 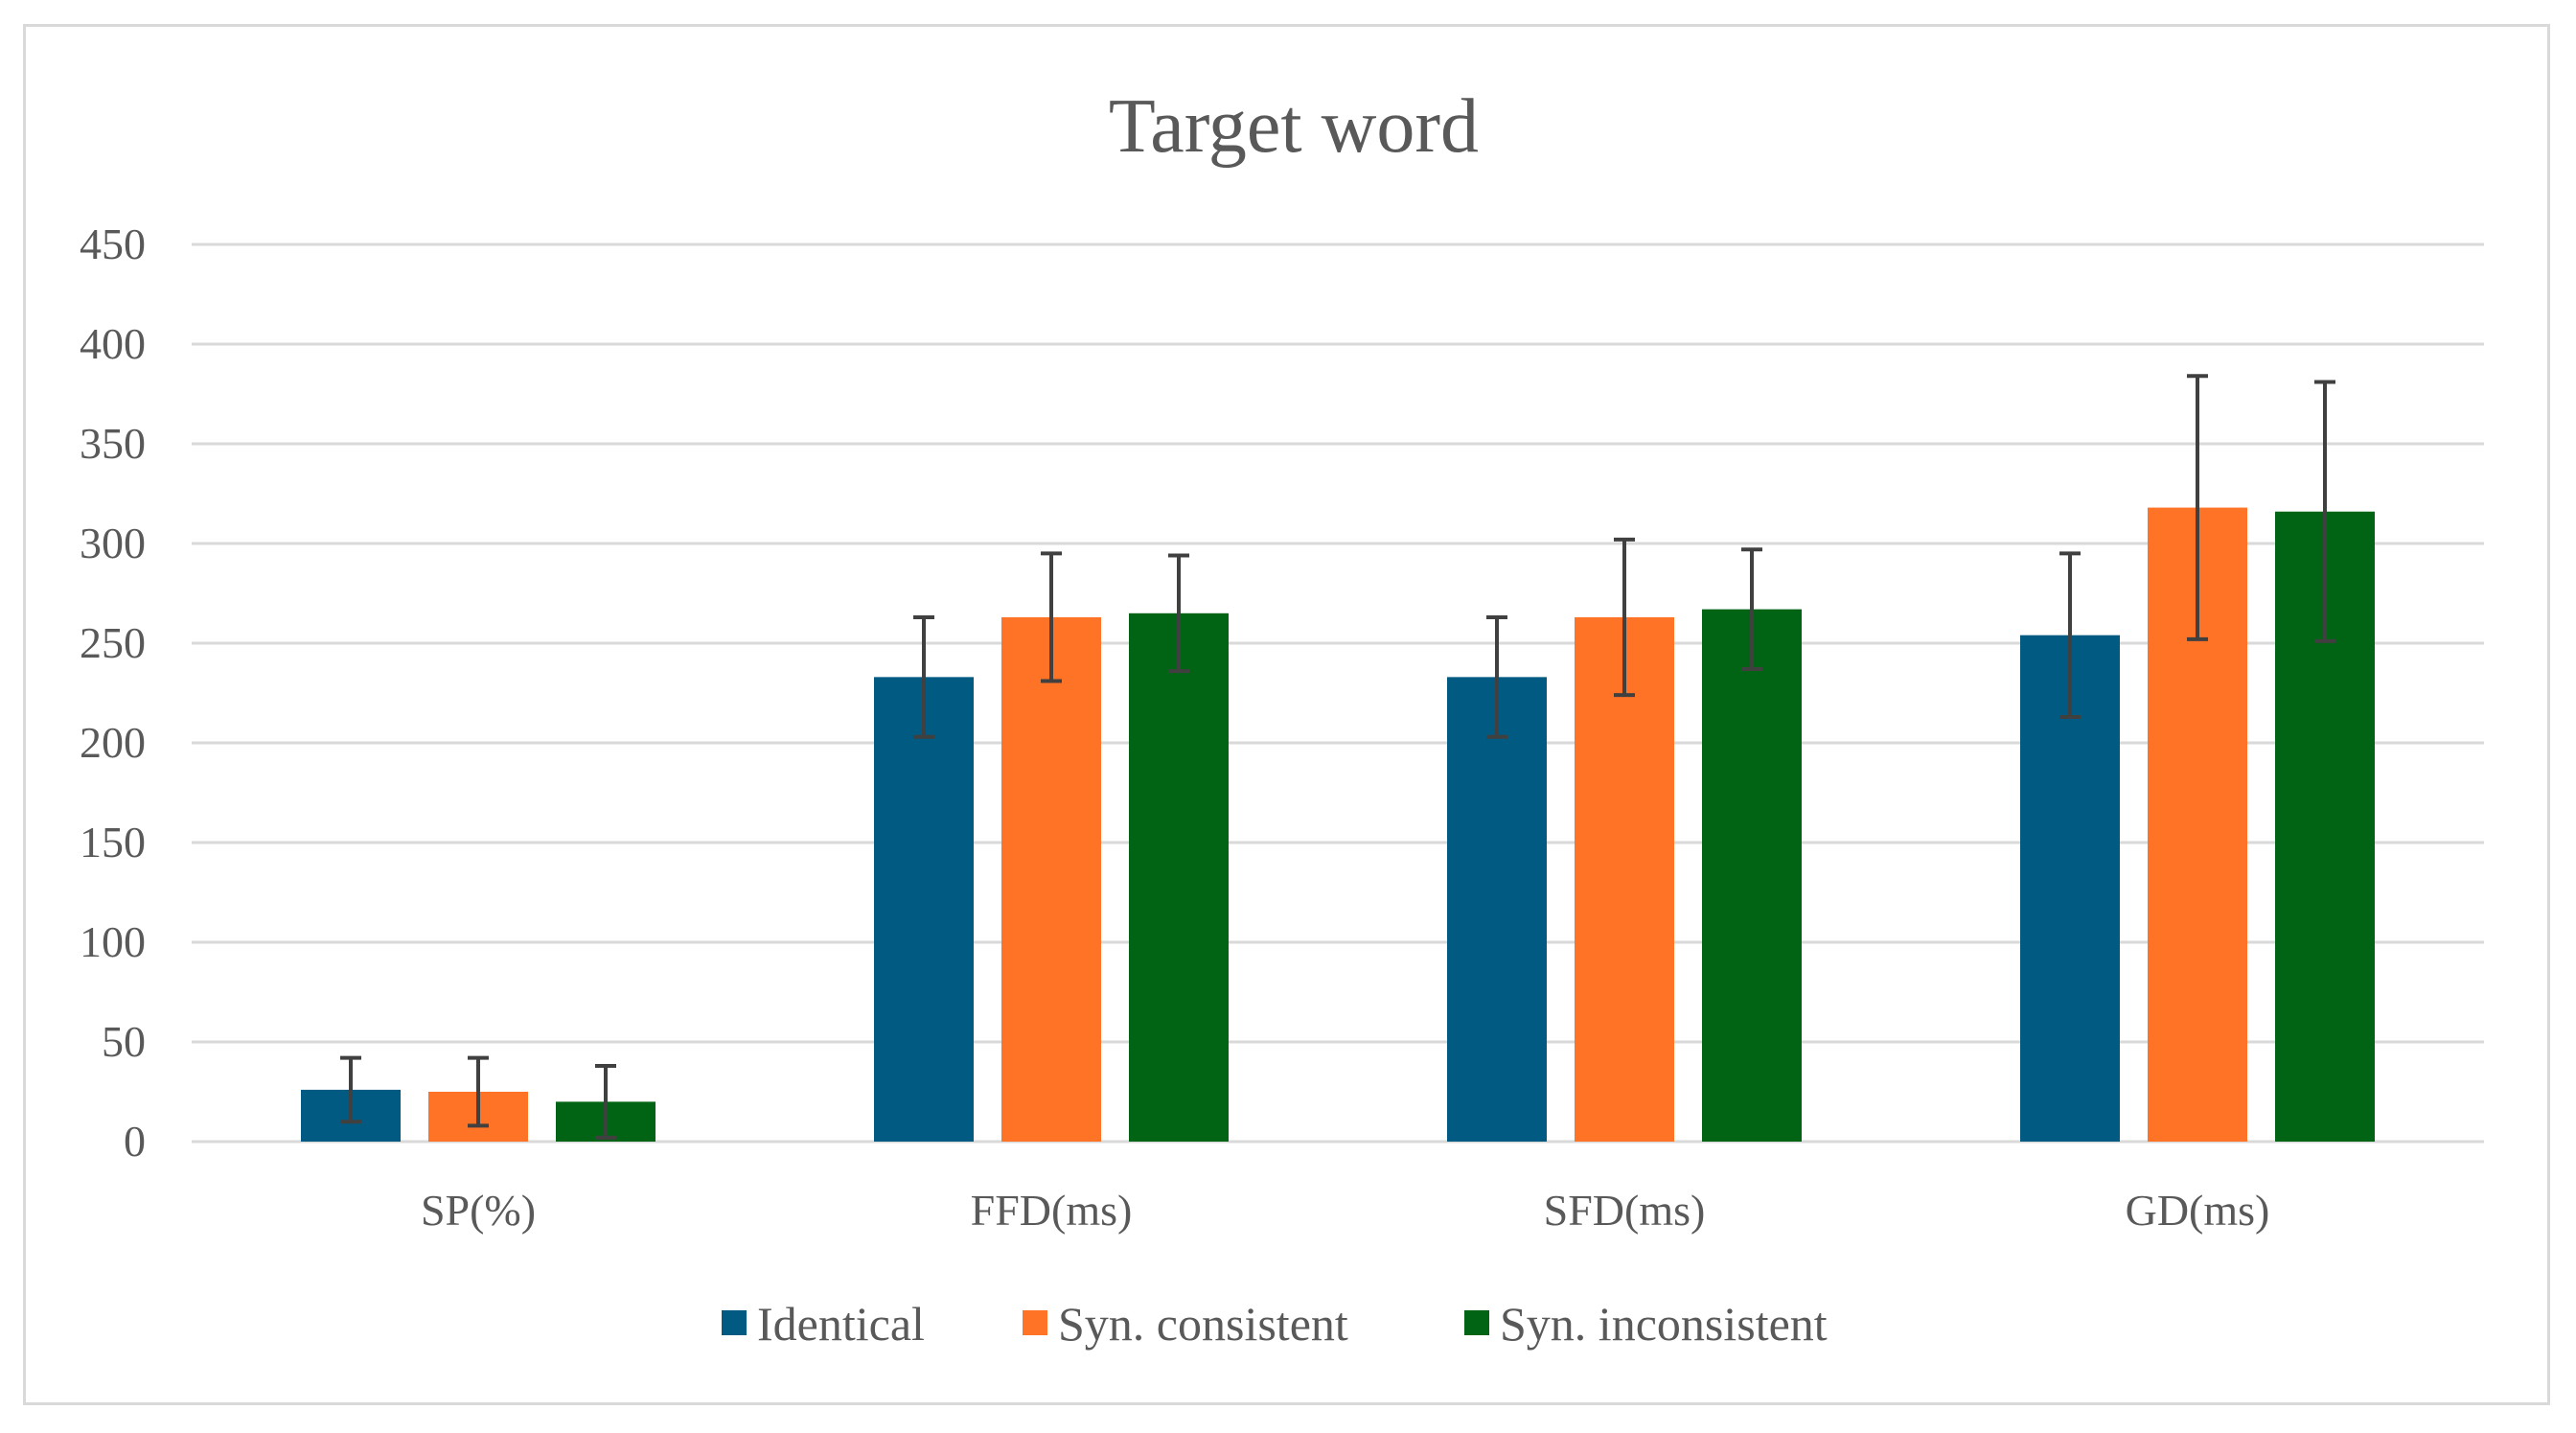 I want to click on x-tick-label: FFD(ms), so click(x=1052, y=1210).